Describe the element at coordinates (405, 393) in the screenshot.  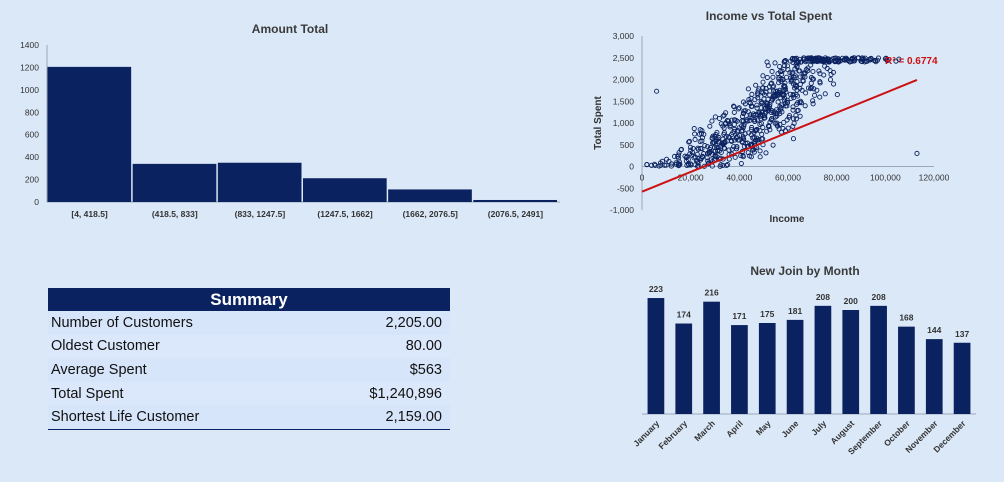
I see `summary-row-value: $1,240,896` at that location.